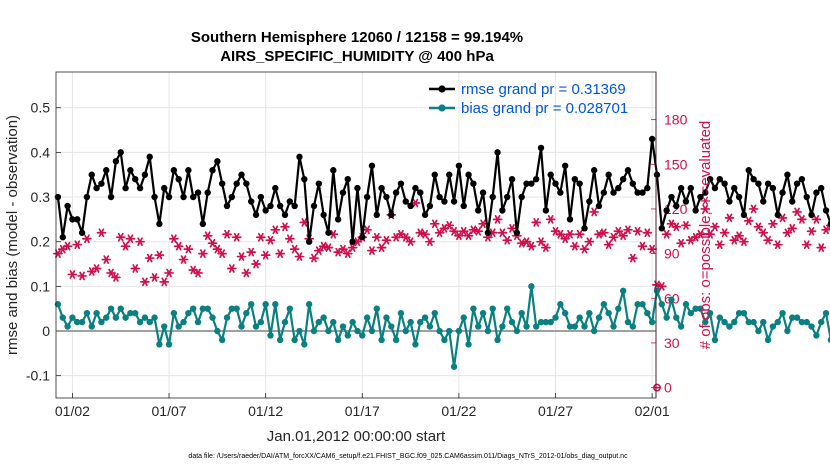 This screenshot has height=470, width=830. I want to click on tick-label-y-right: 150, so click(676, 164).